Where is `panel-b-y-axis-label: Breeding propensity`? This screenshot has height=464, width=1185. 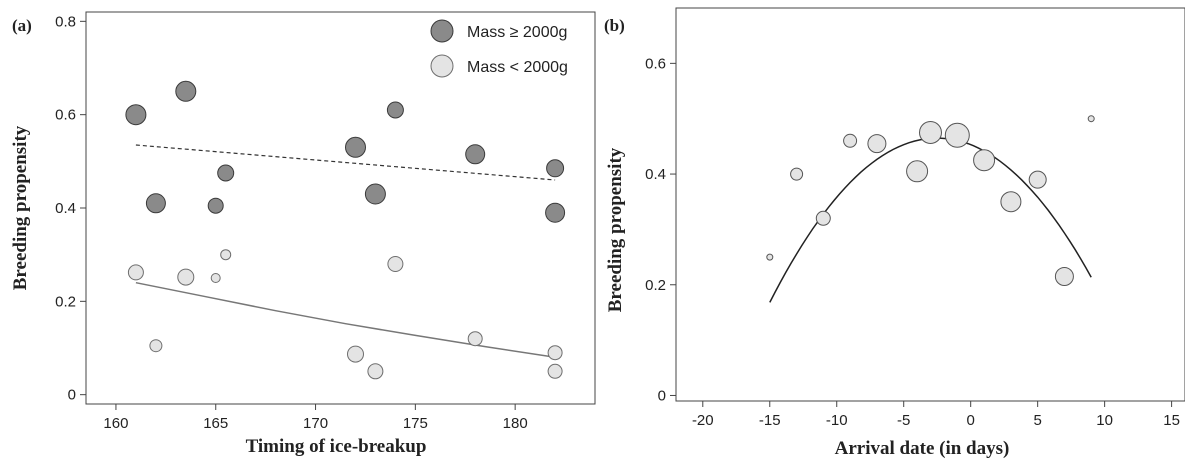
panel-b-y-axis-label: Breeding propensity is located at coordinates (615, 229).